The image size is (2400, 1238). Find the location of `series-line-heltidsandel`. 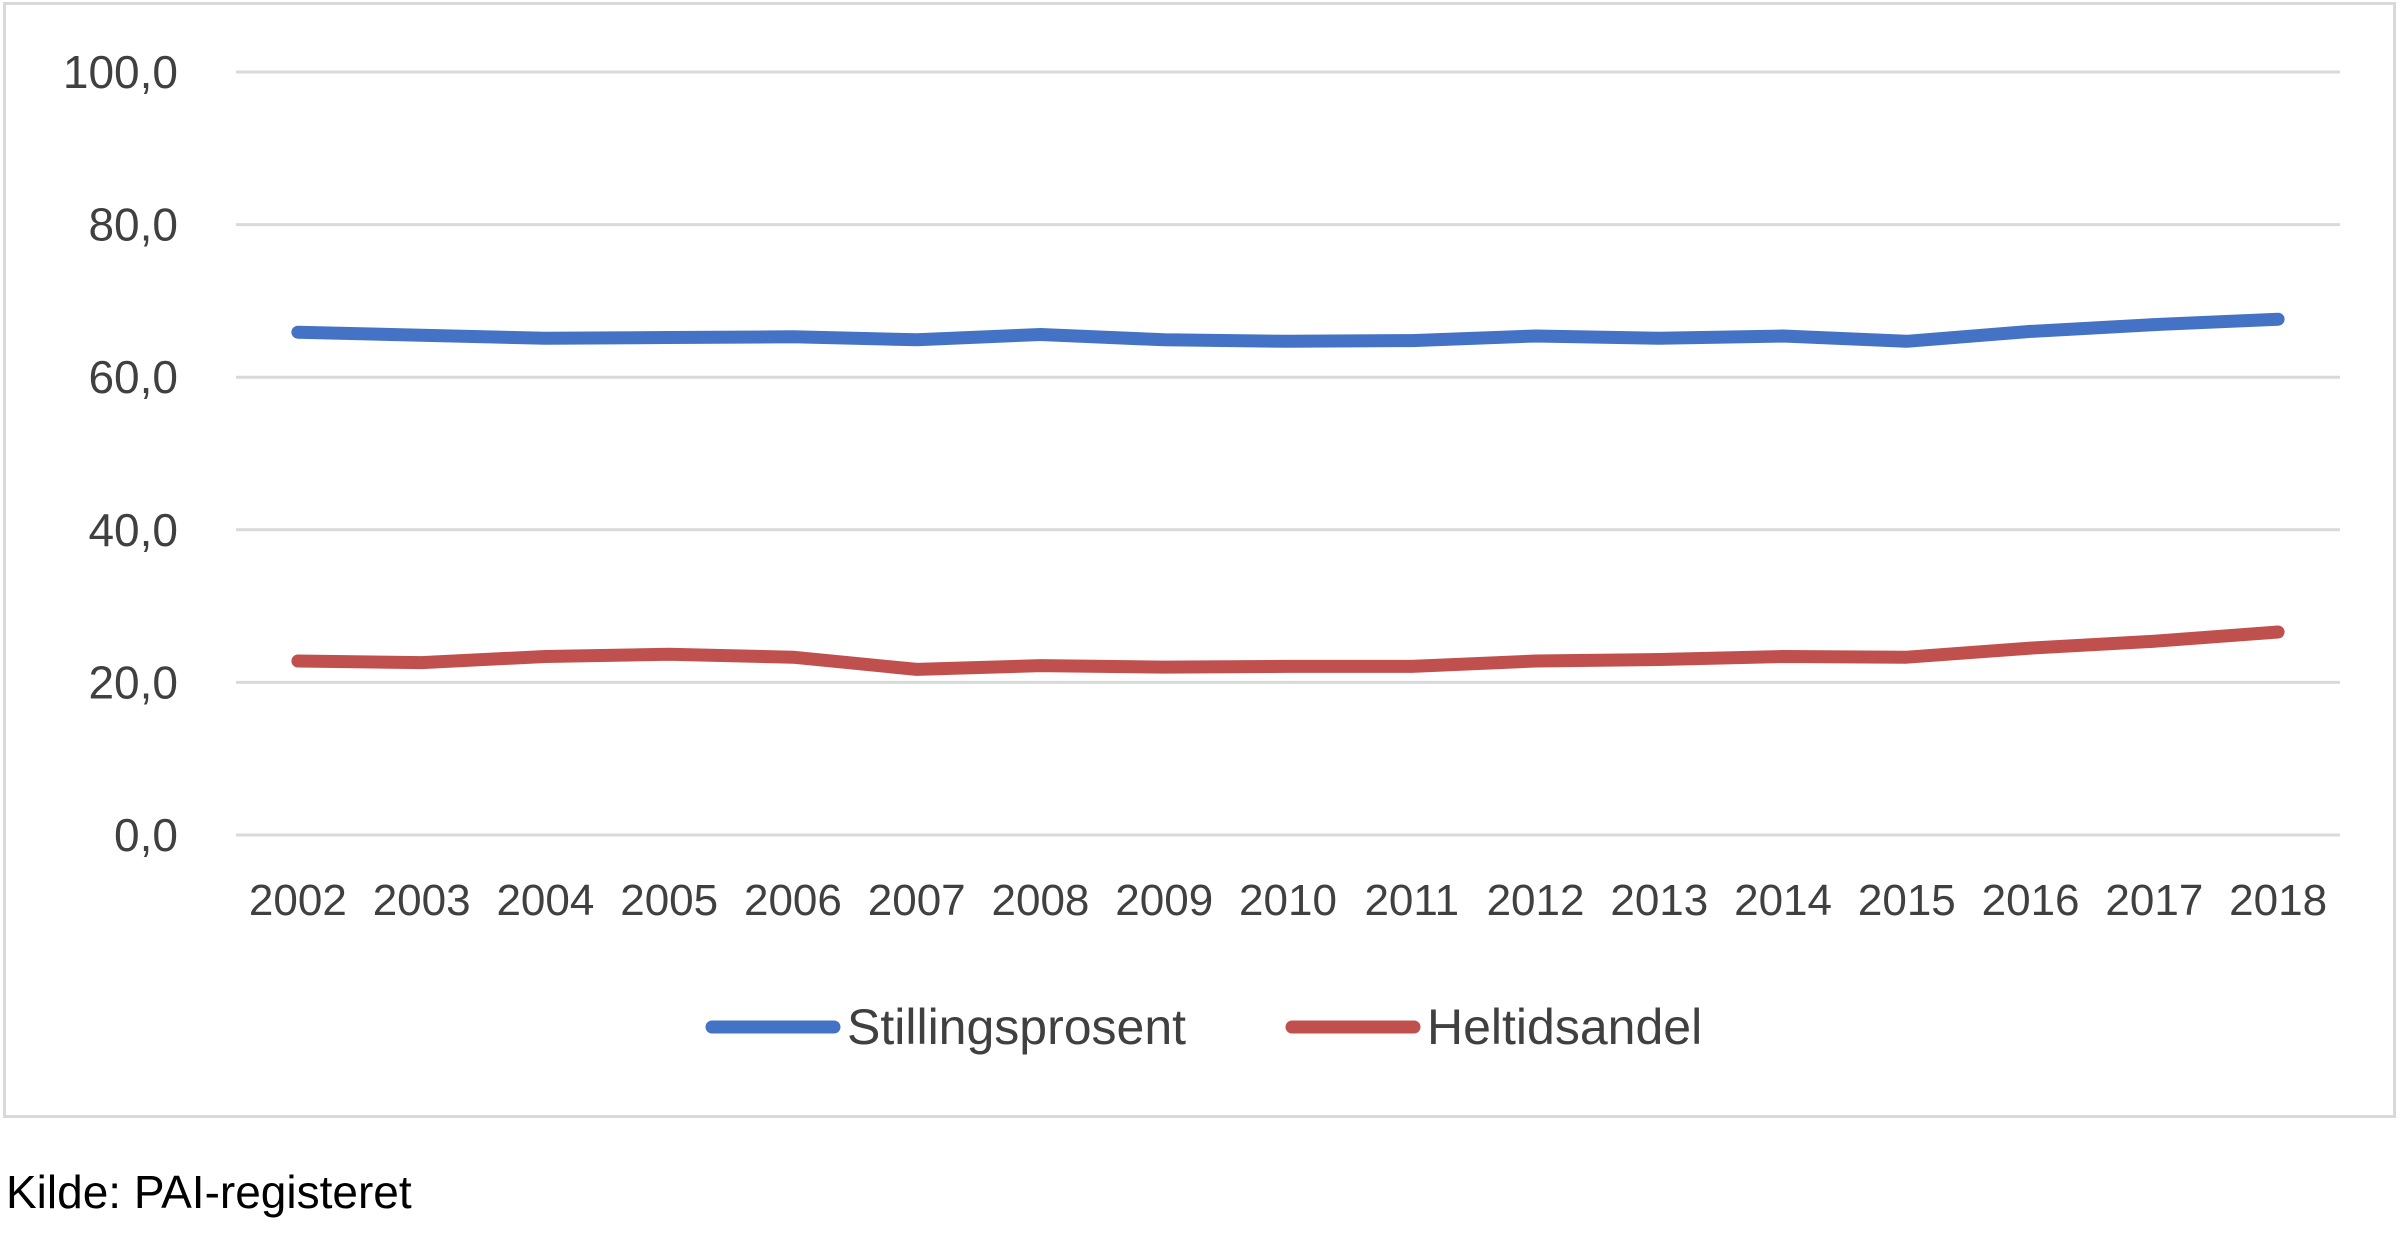

series-line-heltidsandel is located at coordinates (1288, 650).